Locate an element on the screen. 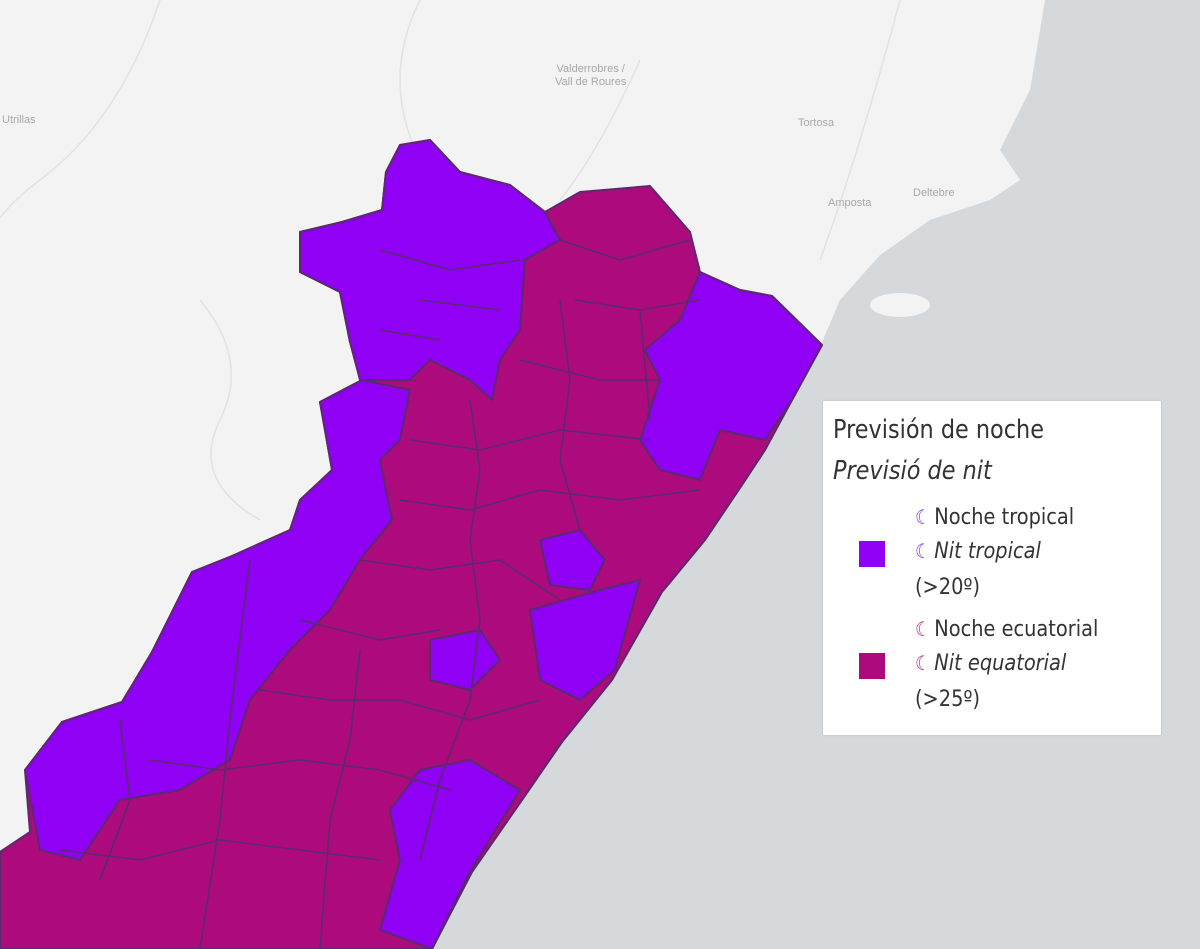  legend-subtitle: Previsió de nit is located at coordinates (912, 471).